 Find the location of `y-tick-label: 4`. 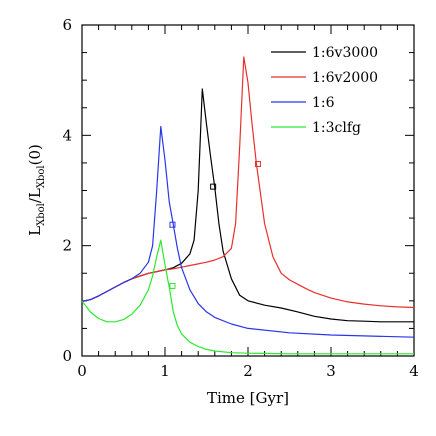

y-tick-label: 4 is located at coordinates (67, 135).